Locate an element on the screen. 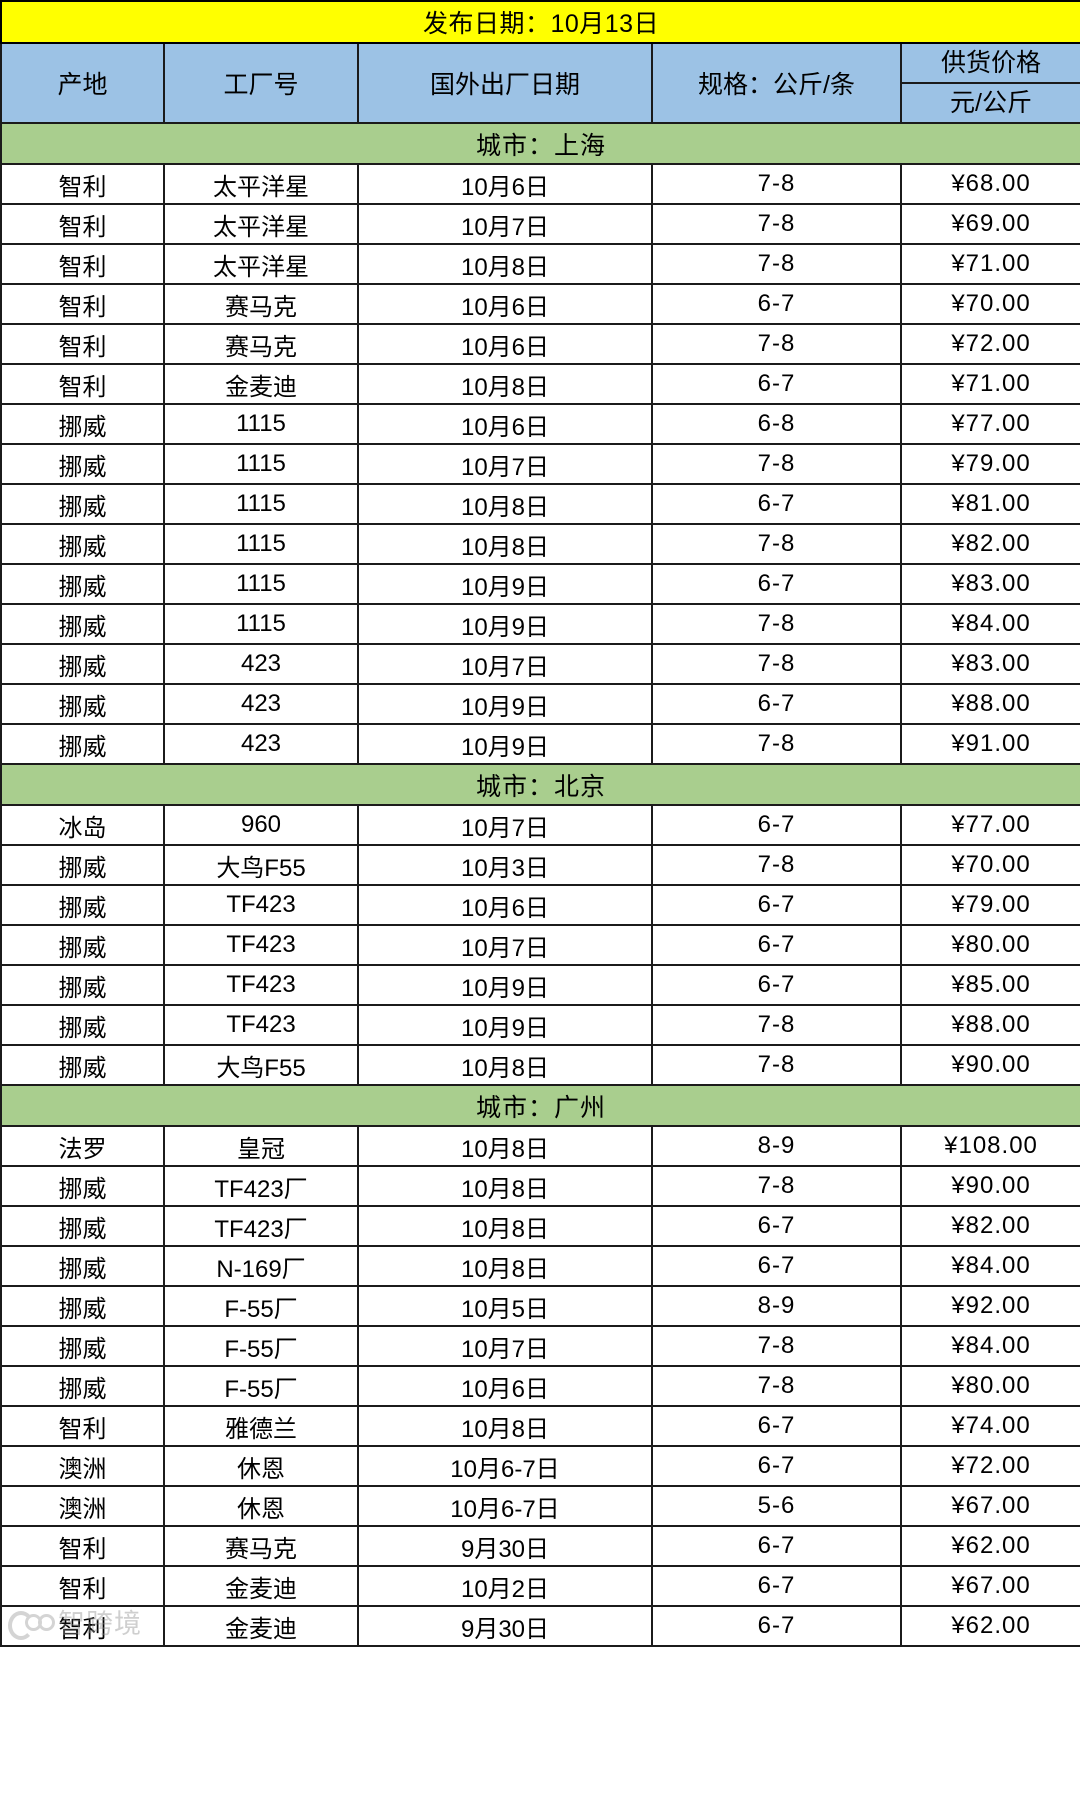 This screenshot has height=1797, width=1080. table-row: 澳洲 休恩 10月6-7日 6-7 ¥72.00 is located at coordinates (540, 1466).